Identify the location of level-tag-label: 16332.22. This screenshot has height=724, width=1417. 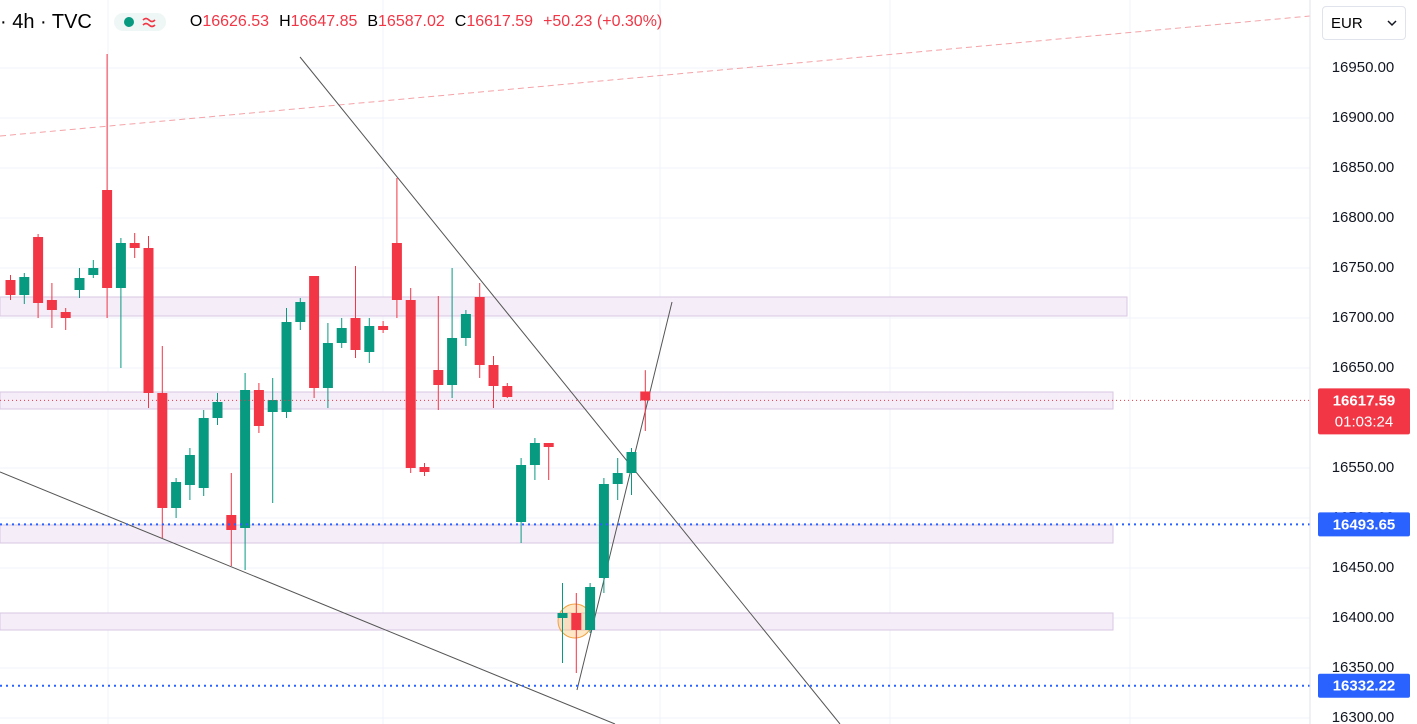
(1364, 686).